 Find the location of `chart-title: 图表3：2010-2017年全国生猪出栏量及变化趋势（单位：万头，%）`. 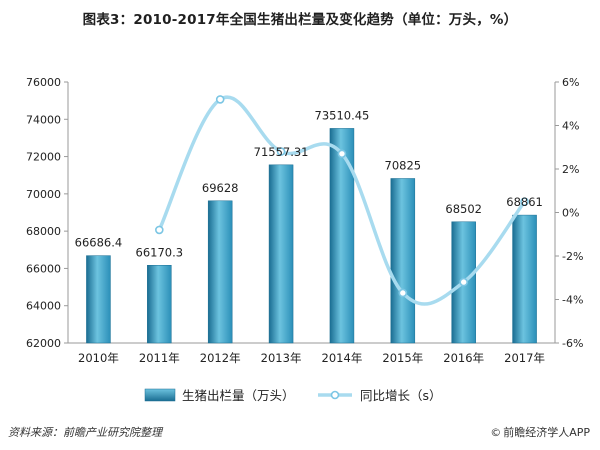

chart-title: 图表3：2010-2017年全国生猪出栏量及变化趋势（单位：万头，%） is located at coordinates (300, 20).